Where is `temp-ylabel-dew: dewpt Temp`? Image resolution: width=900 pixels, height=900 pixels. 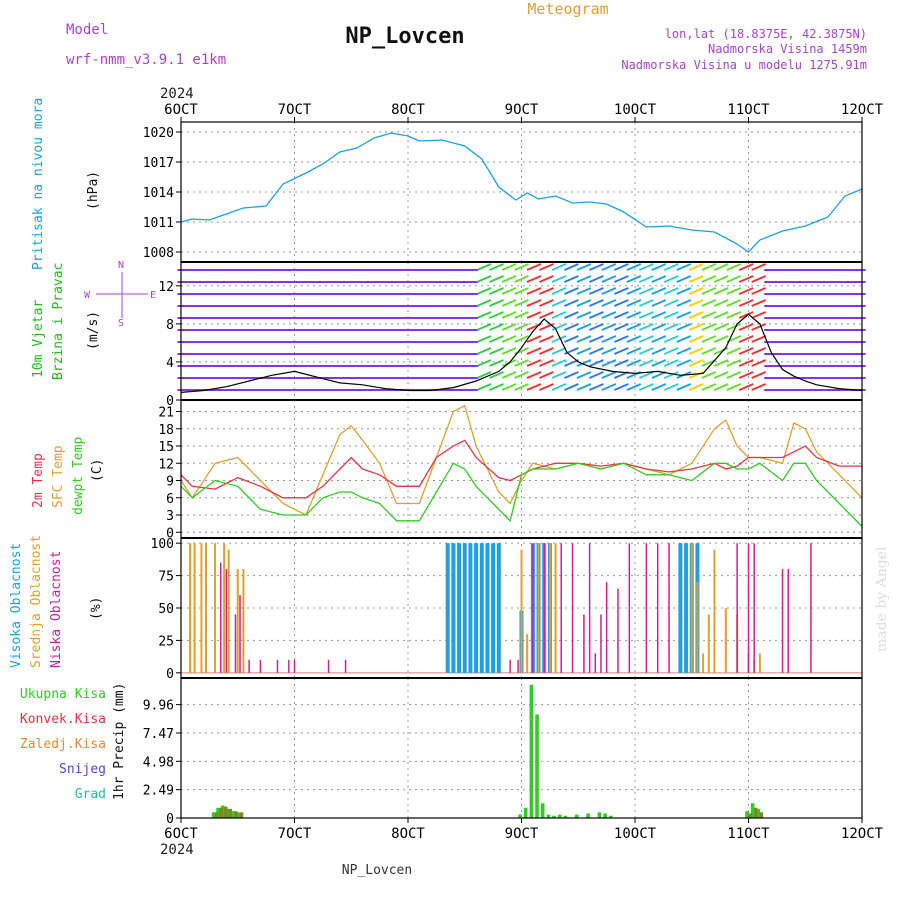
temp-ylabel-dew: dewpt Temp is located at coordinates (78, 476).